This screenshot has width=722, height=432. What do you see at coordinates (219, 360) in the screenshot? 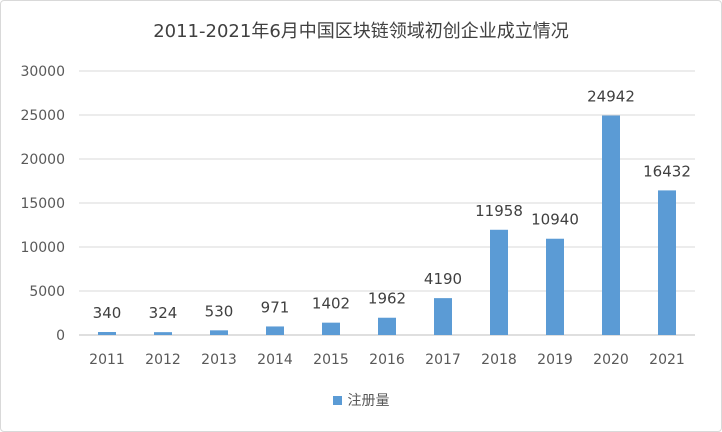
I see `x-tick-label: 2013` at bounding box center [219, 360].